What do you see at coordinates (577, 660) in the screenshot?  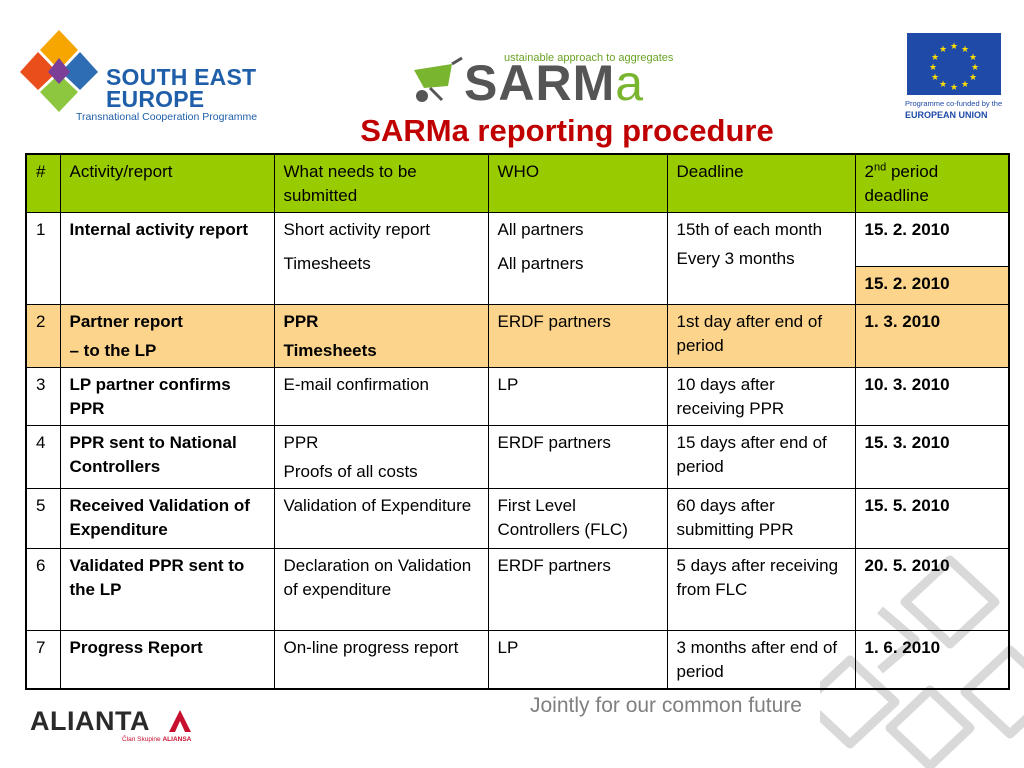 I see `row7-who: LP` at bounding box center [577, 660].